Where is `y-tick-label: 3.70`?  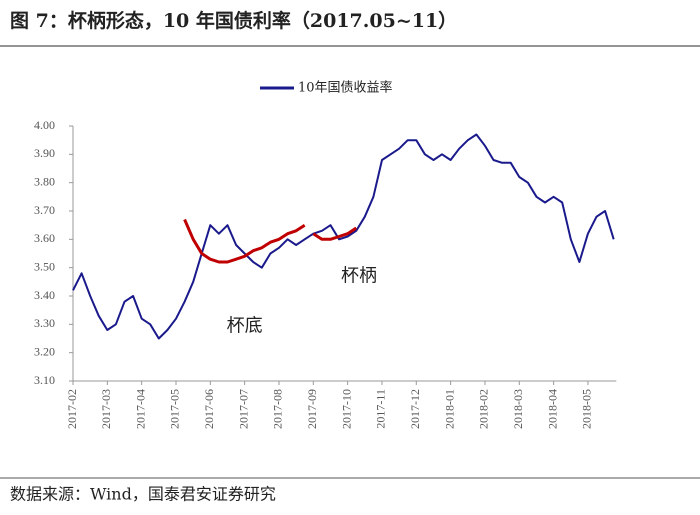 y-tick-label: 3.70 is located at coordinates (44, 210).